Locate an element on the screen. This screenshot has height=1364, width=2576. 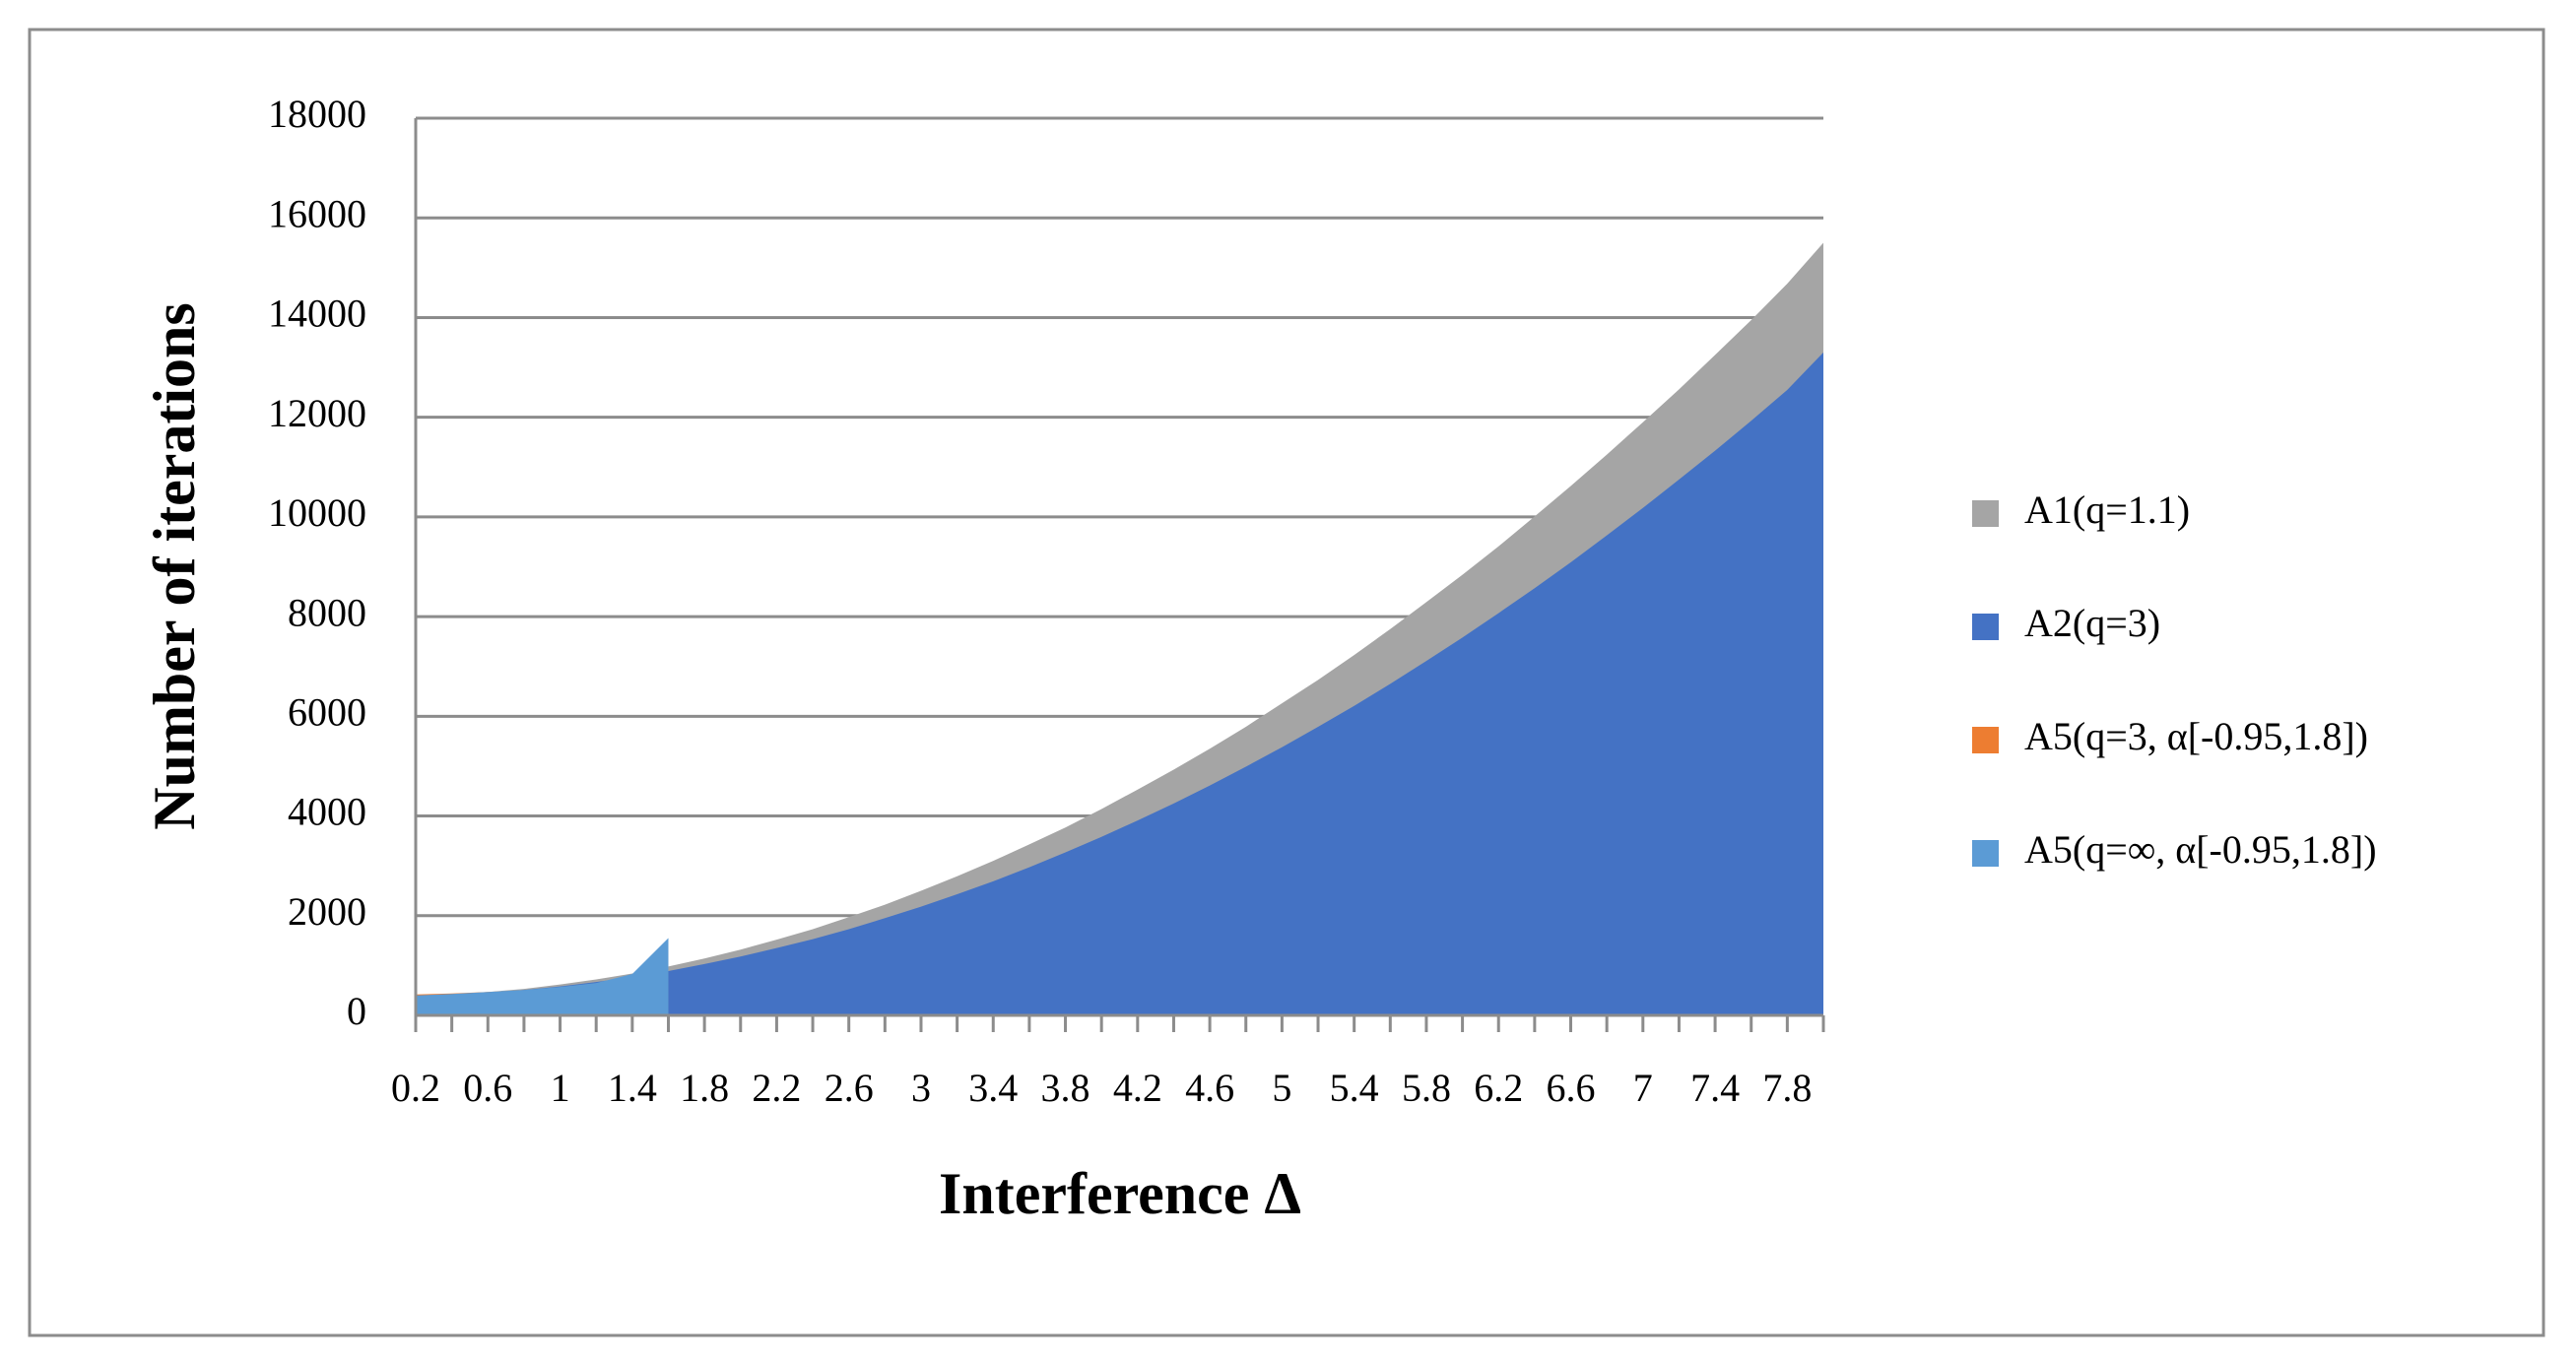
y-tick-label: 12000 is located at coordinates (317, 413).